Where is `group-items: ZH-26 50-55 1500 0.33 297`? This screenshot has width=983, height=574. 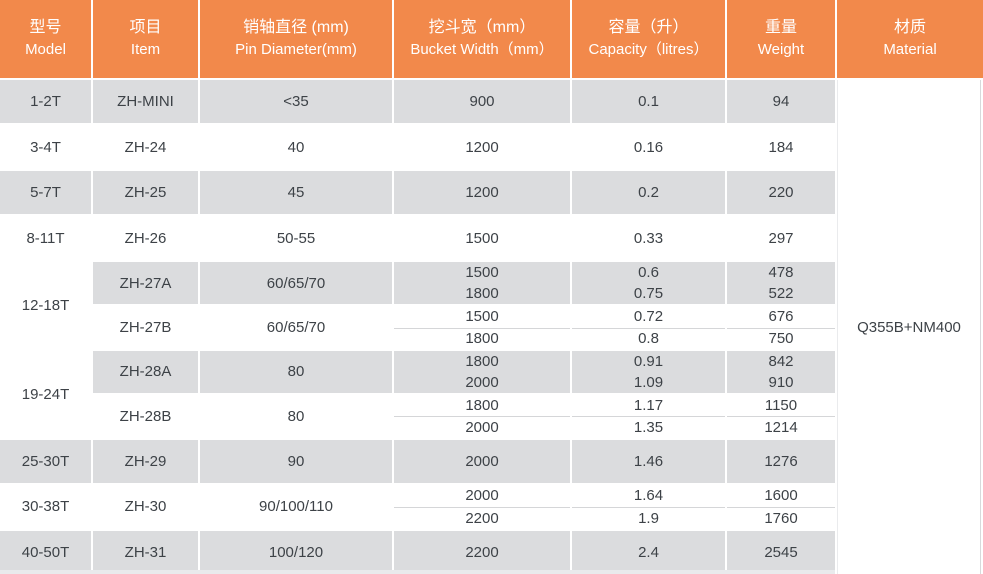
group-items: ZH-26 50-55 1500 0.33 297 is located at coordinates (464, 238).